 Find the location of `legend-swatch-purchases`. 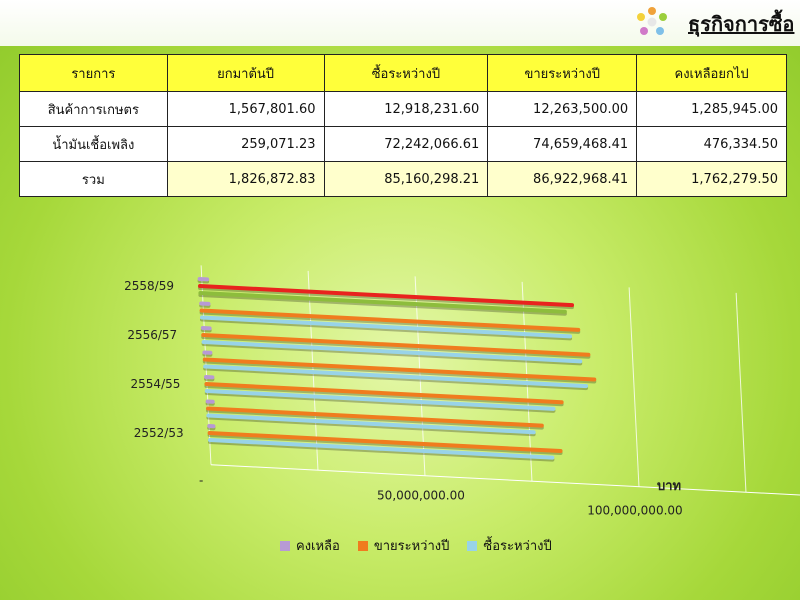

legend-swatch-purchases is located at coordinates (472, 545).